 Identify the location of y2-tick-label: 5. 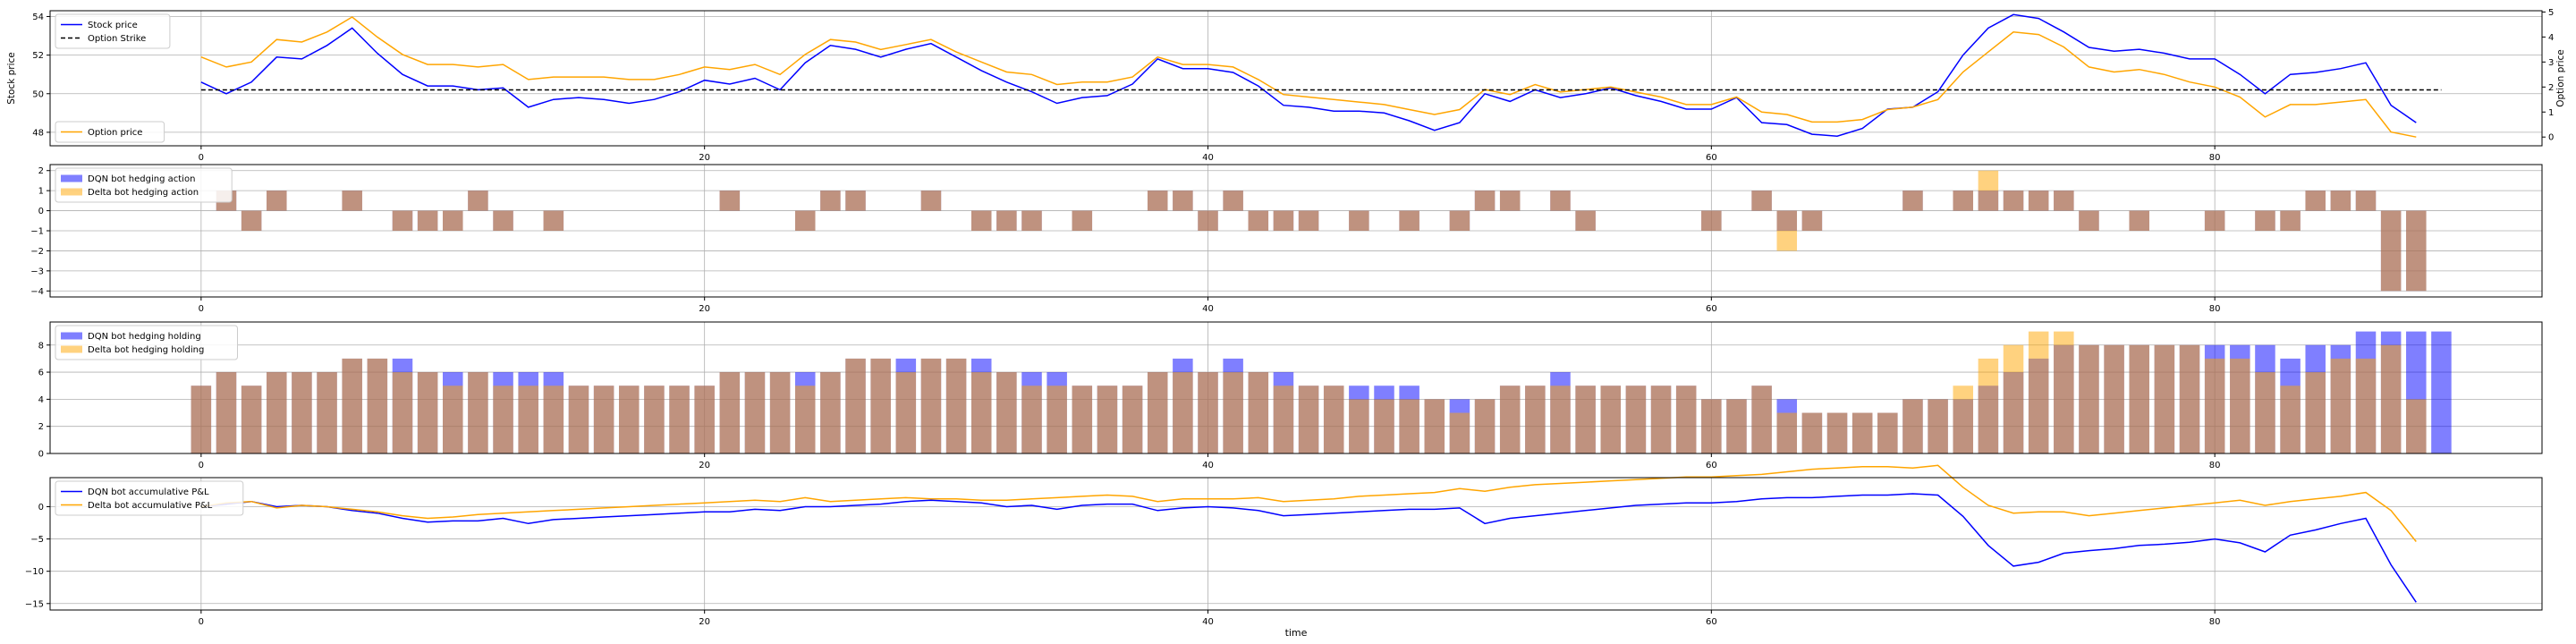
(2551, 13).